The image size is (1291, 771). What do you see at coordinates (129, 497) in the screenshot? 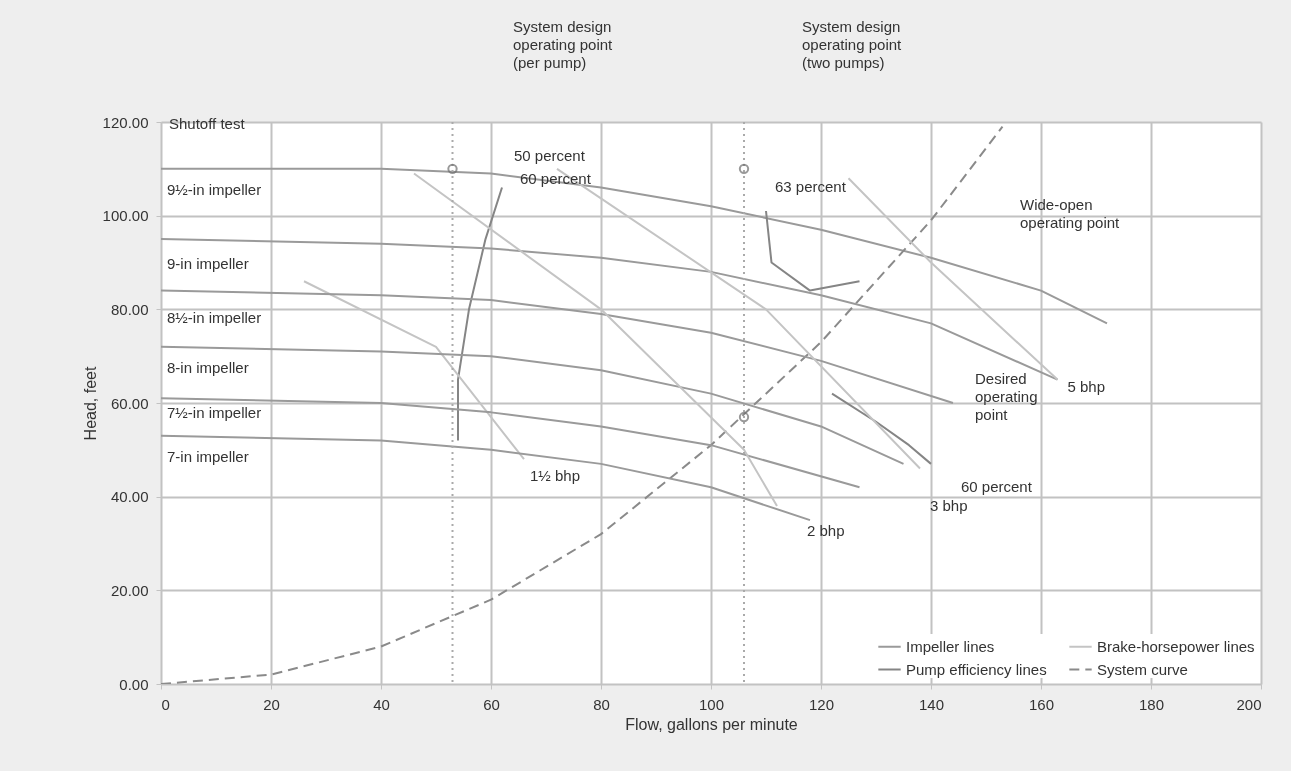
I see `y-tick-label: 40.00` at bounding box center [129, 497].